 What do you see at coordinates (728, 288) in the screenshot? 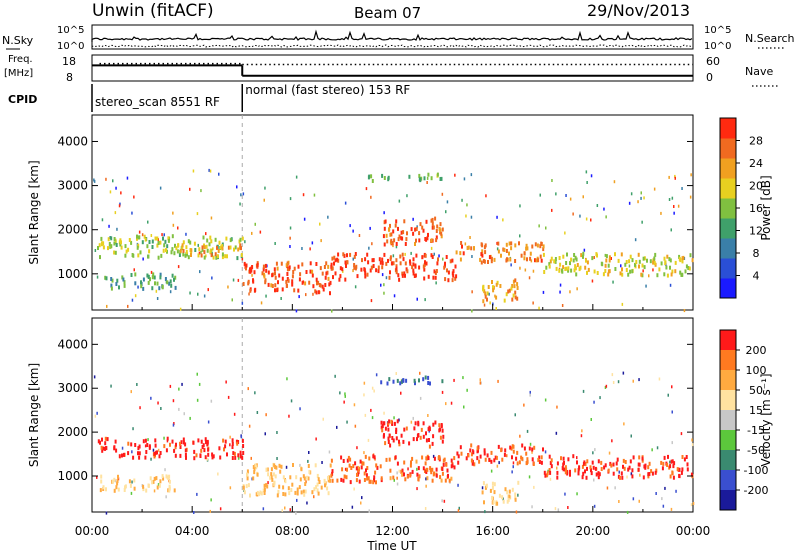
I see `colorbar-swatch` at bounding box center [728, 288].